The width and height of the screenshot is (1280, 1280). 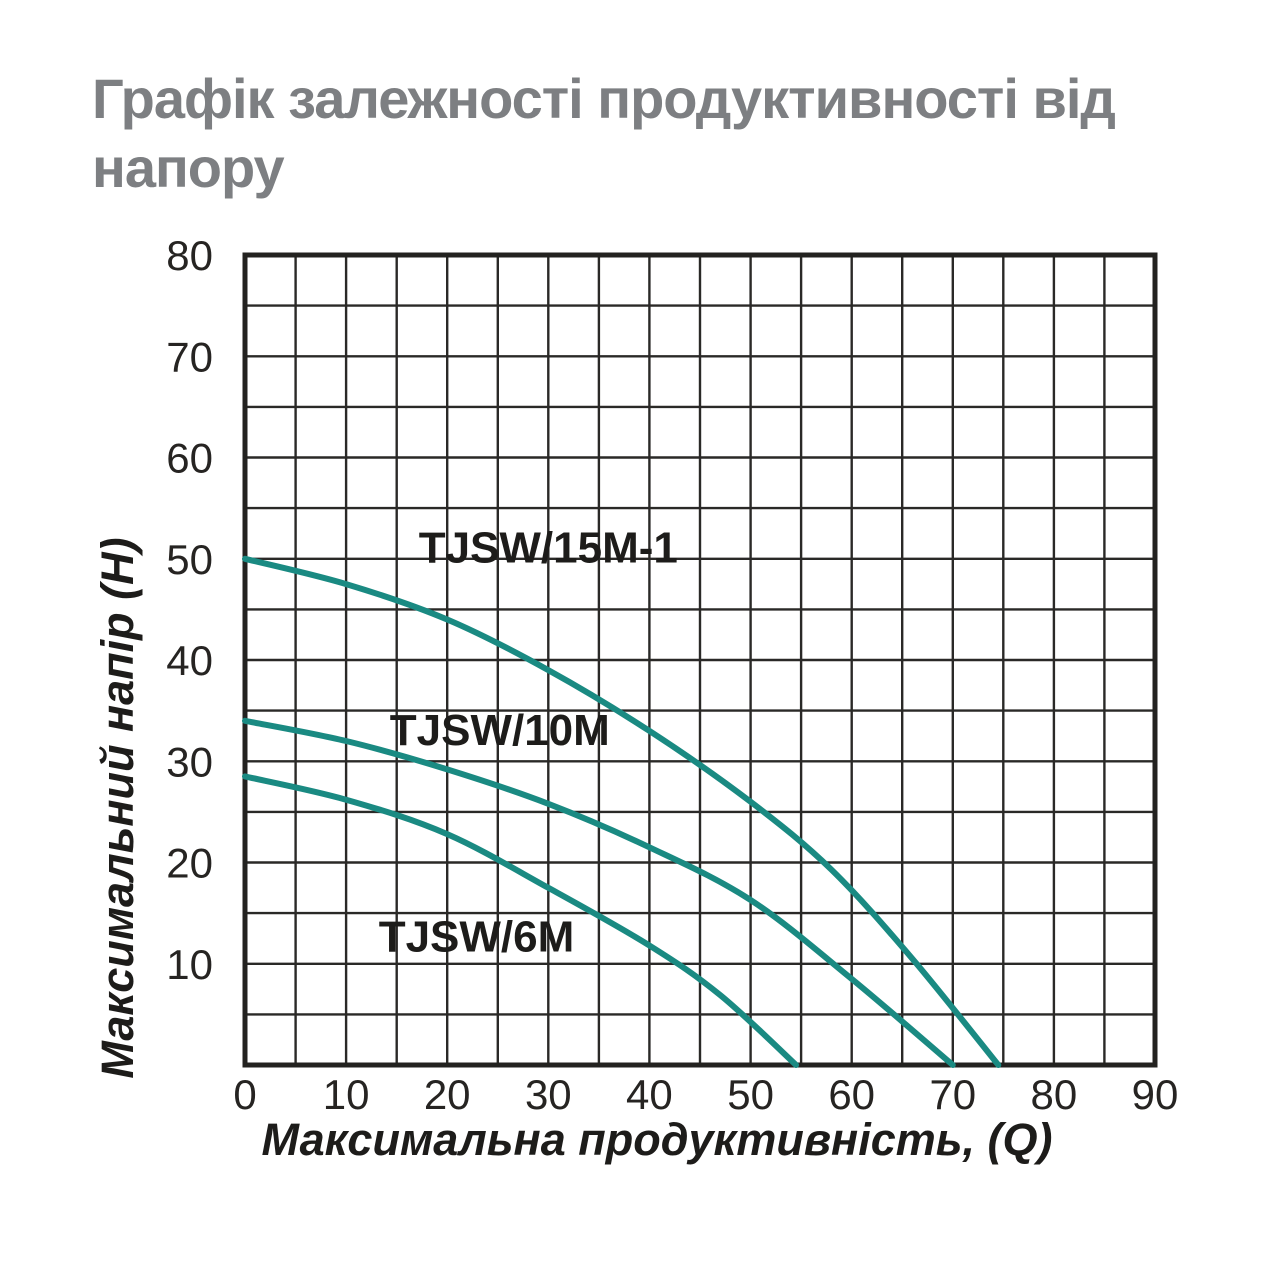 I want to click on curve-tjsw-6m, so click(x=521, y=920).